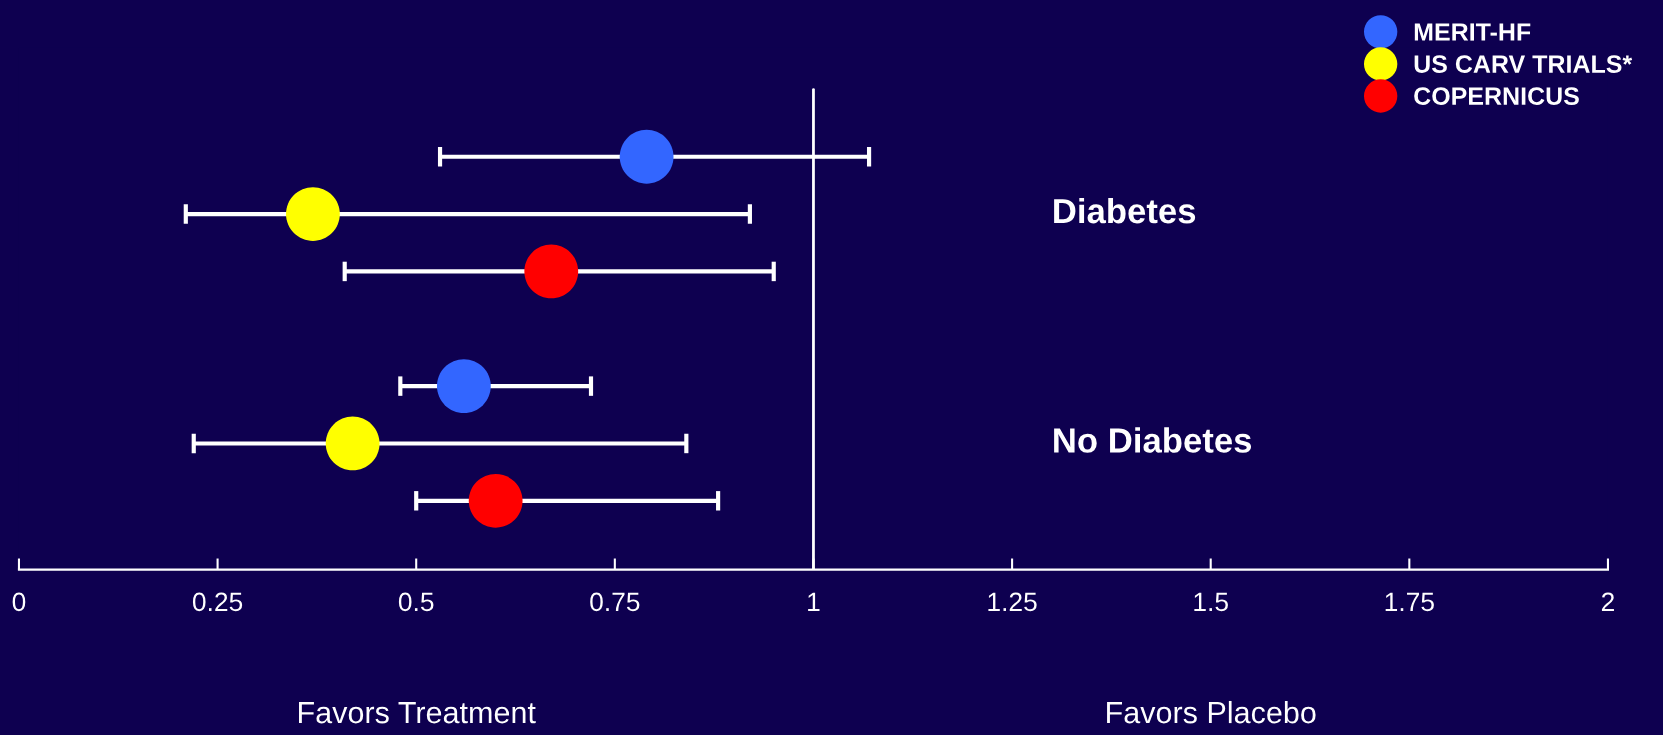  What do you see at coordinates (1125, 210) in the screenshot?
I see `y-tick-label: Diabetes` at bounding box center [1125, 210].